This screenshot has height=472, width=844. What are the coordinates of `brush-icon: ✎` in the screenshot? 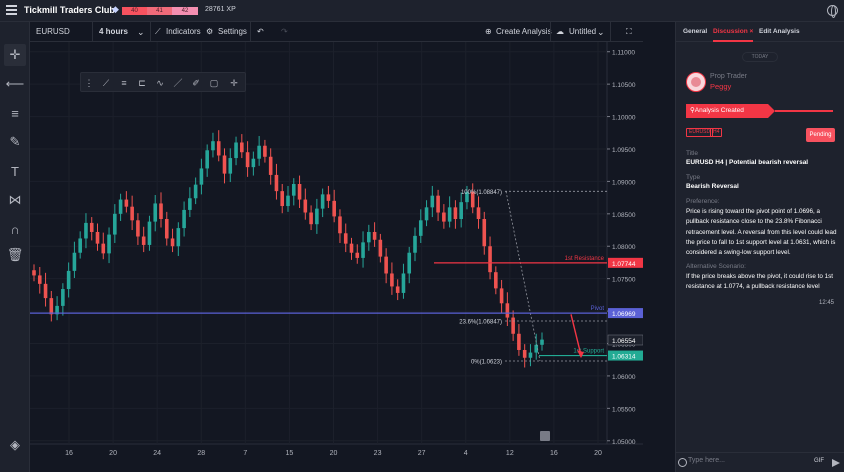 It's located at (15, 141).